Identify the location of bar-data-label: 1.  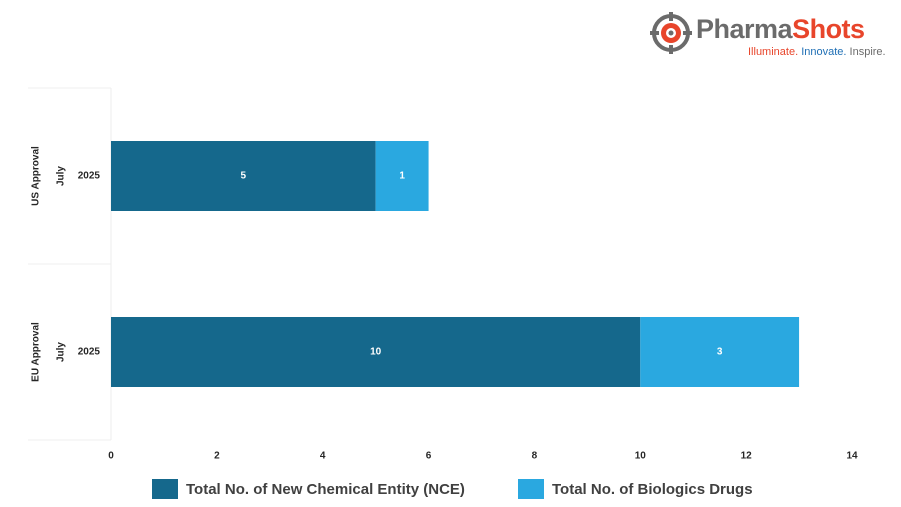
(402, 176).